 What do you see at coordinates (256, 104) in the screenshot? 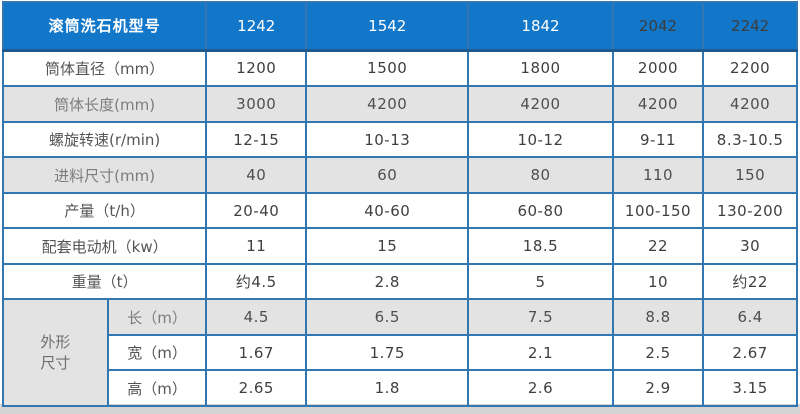
I see `value-cell: 3000` at bounding box center [256, 104].